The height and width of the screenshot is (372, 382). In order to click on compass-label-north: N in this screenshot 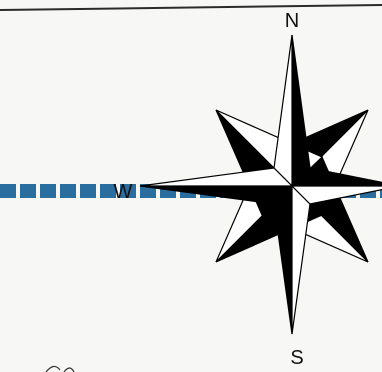, I will do `click(292, 21)`.